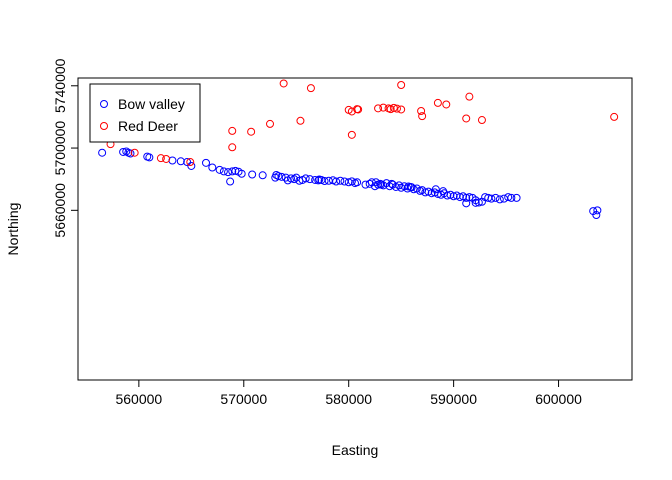 This screenshot has width=672, height=480. I want to click on x-tick-label: 580000, so click(348, 399).